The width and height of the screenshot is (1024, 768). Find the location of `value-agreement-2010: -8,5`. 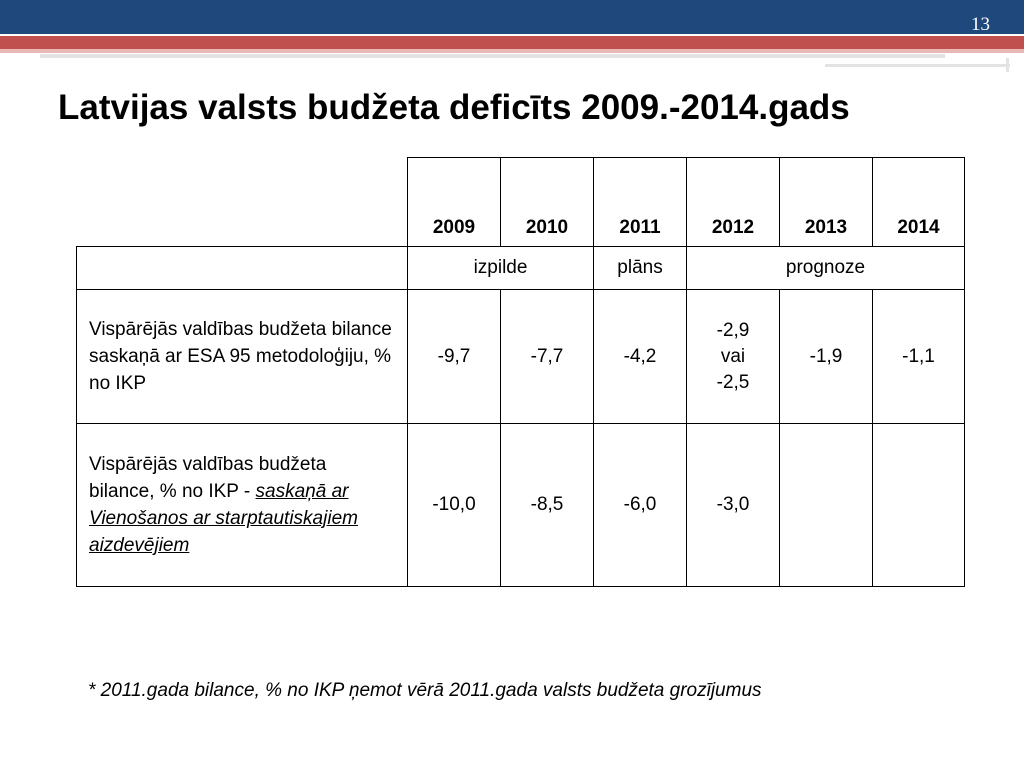

value-agreement-2010: -8,5 is located at coordinates (547, 505).